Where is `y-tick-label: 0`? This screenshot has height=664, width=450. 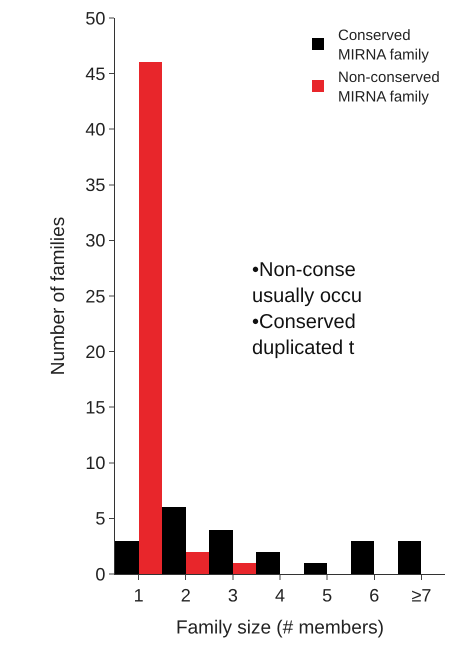 y-tick-label: 0 is located at coordinates (100, 574).